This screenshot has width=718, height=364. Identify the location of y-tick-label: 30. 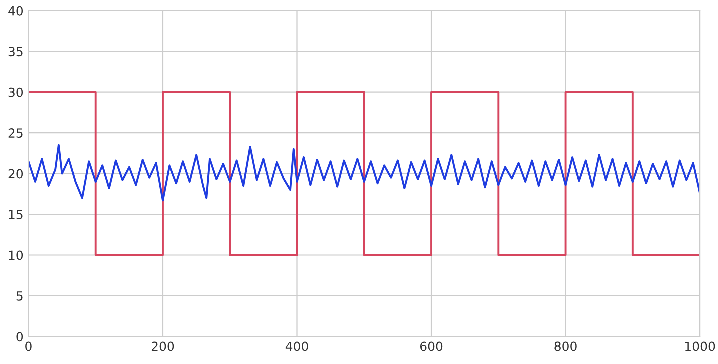
(16, 93).